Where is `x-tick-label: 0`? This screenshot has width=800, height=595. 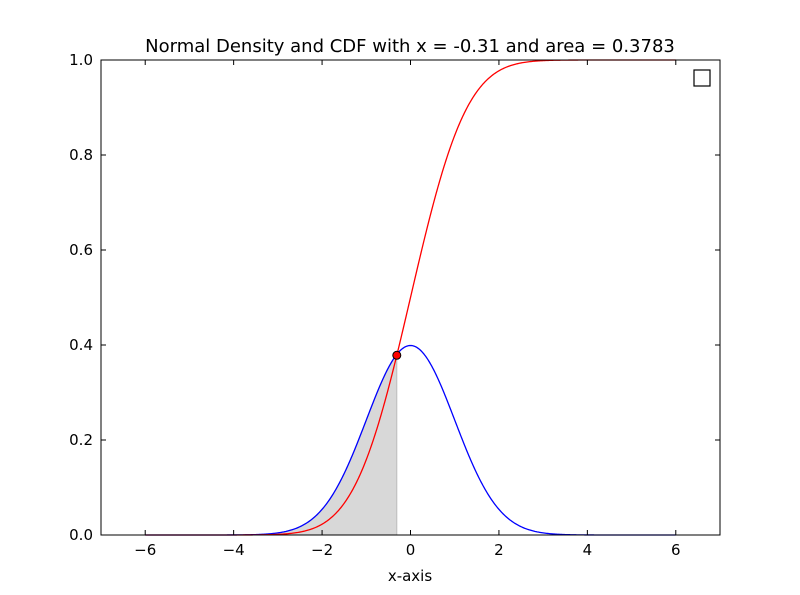
x-tick-label: 0 is located at coordinates (411, 550).